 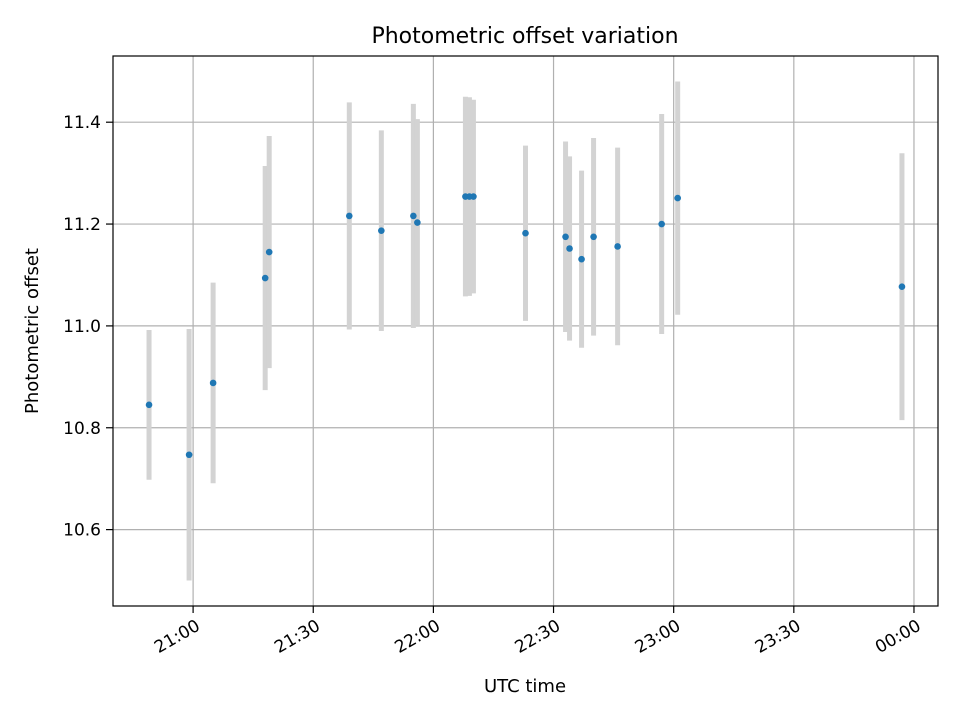 I want to click on y-axis-ticks: 10.6 10.8 11.0 11.2 11.4, so click(x=88, y=327).